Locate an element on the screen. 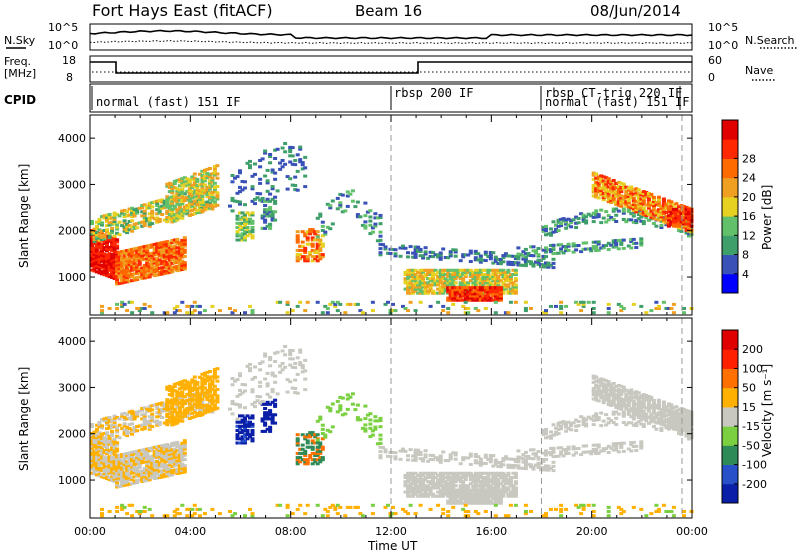  cpid-label: CPID is located at coordinates (20, 100).